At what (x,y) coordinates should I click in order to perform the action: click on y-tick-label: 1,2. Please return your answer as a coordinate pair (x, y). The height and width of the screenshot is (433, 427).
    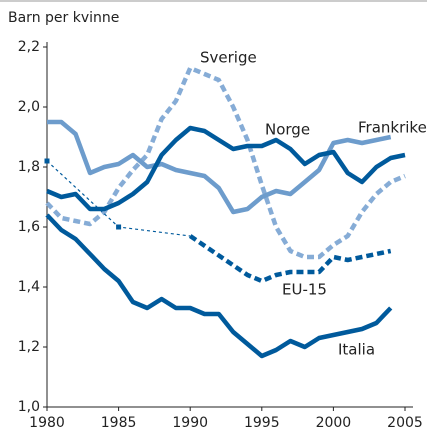
    Looking at the image, I should click on (29, 347).